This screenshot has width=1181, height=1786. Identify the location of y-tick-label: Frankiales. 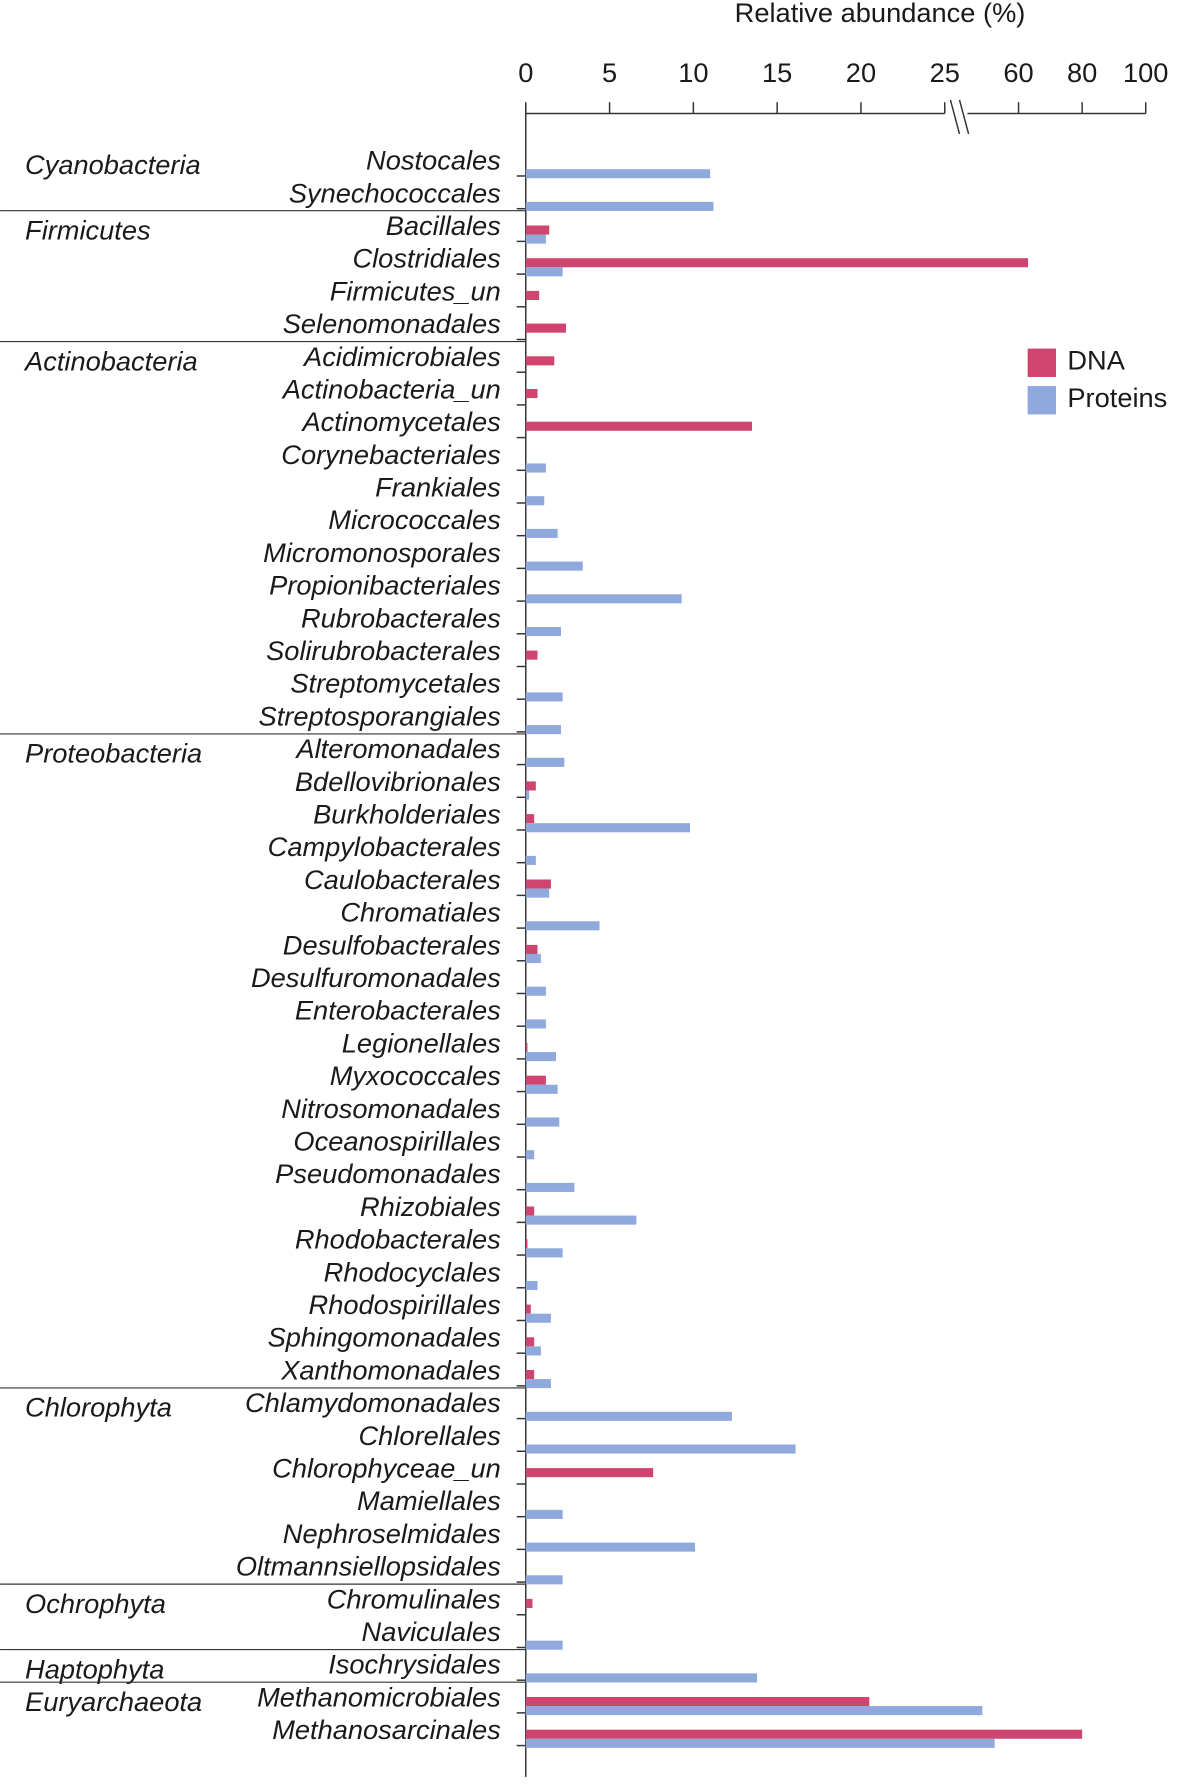
(438, 487).